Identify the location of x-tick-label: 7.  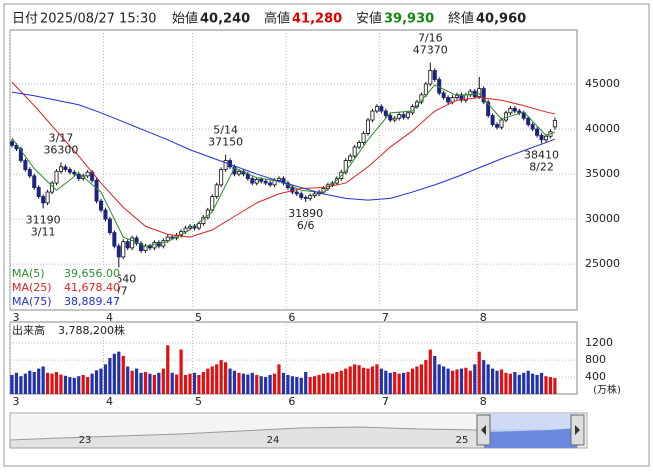
(385, 401).